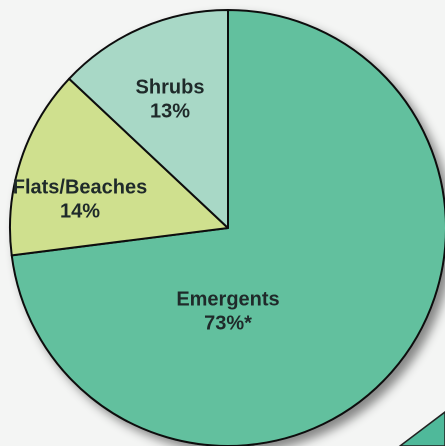  I want to click on slice-value: 13%, so click(170, 111).